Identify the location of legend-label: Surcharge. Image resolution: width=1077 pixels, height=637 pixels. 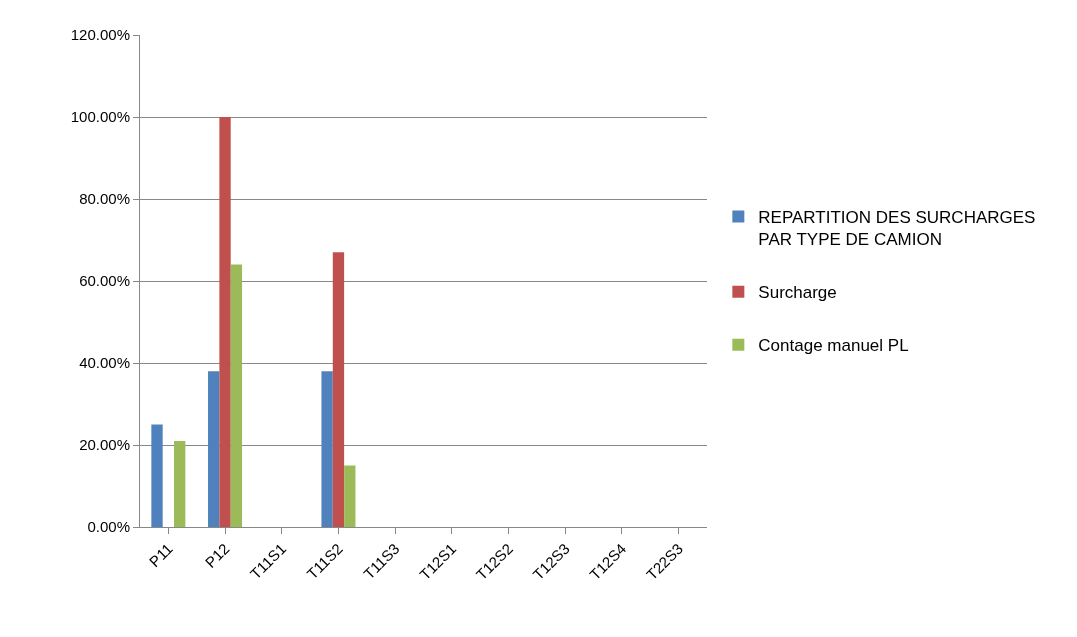
(797, 293).